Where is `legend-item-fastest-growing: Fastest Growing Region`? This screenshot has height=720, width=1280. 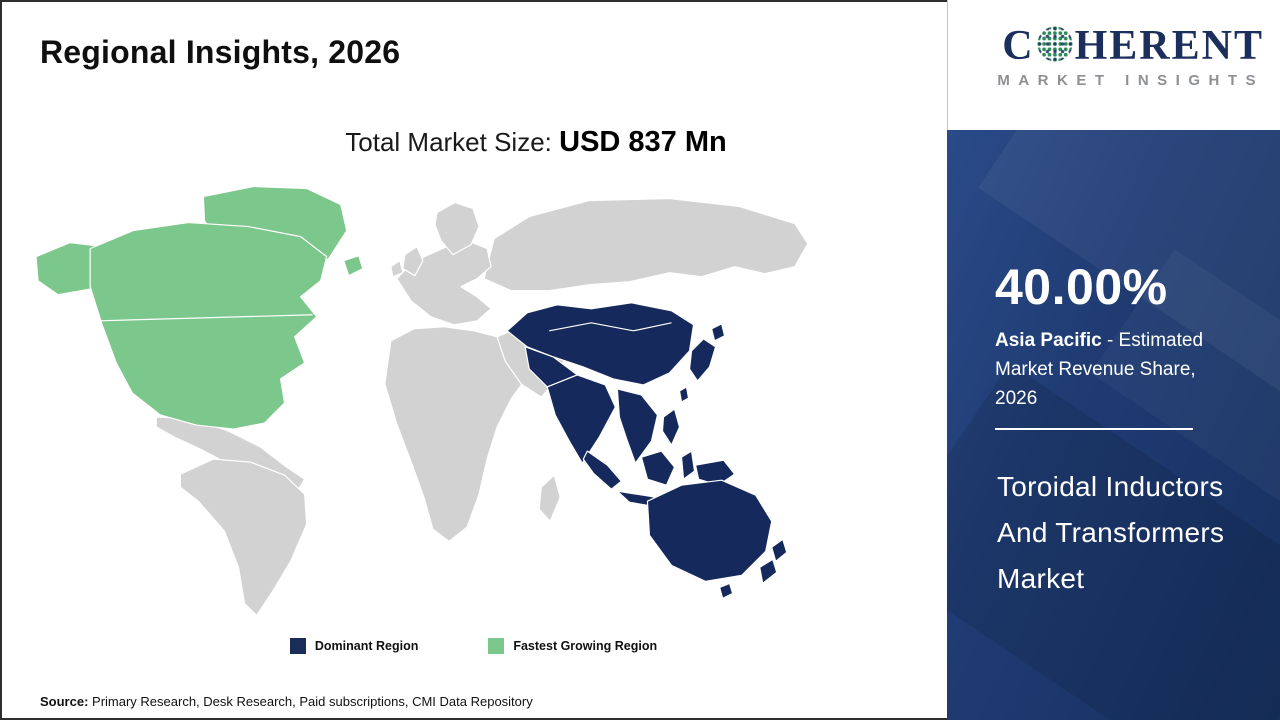
legend-item-fastest-growing: Fastest Growing Region is located at coordinates (572, 646).